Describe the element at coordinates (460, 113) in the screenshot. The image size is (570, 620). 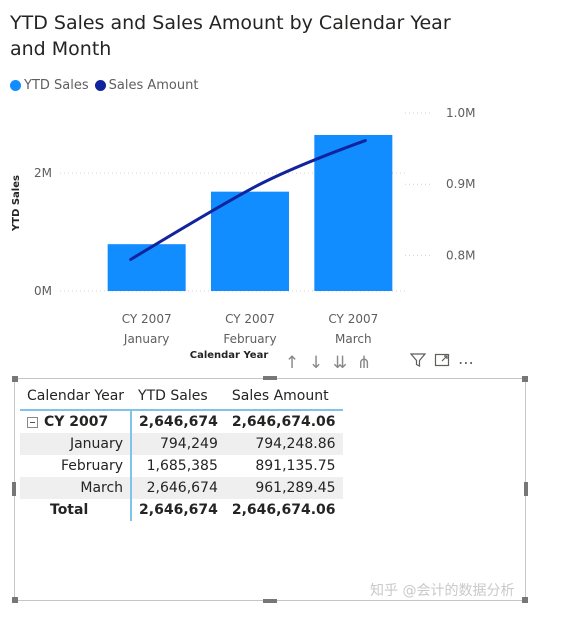
I see `right-axis-tick-label: 1.0M` at that location.